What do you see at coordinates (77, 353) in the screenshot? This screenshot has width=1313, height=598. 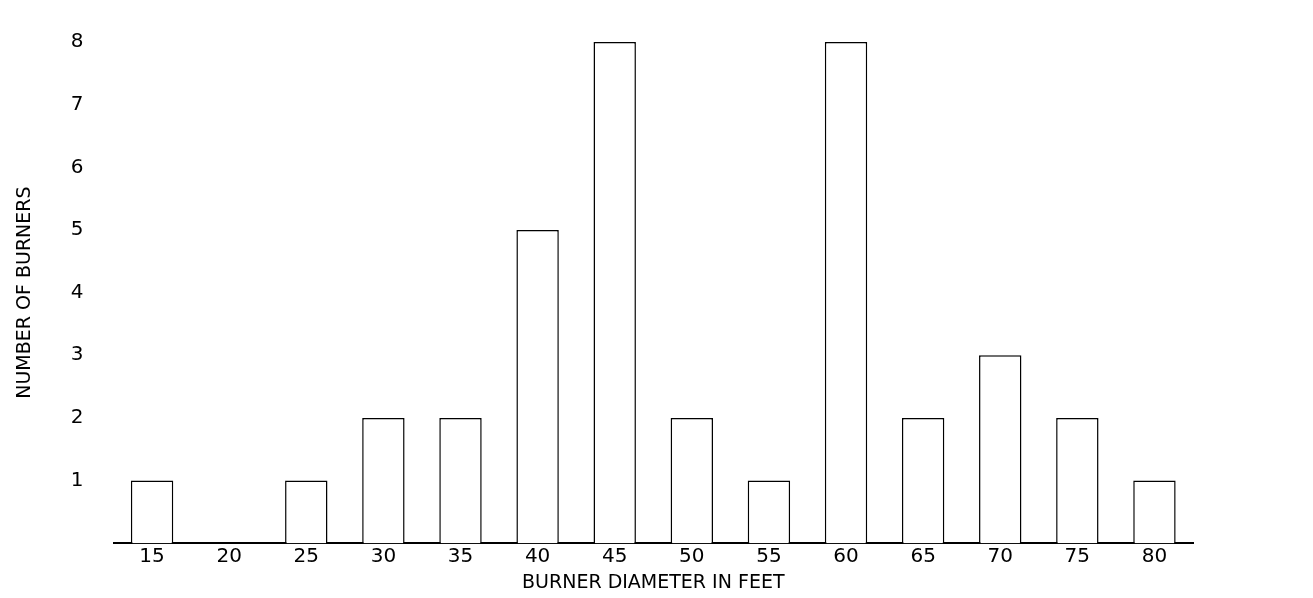 I see `y-tick-label: 3` at bounding box center [77, 353].